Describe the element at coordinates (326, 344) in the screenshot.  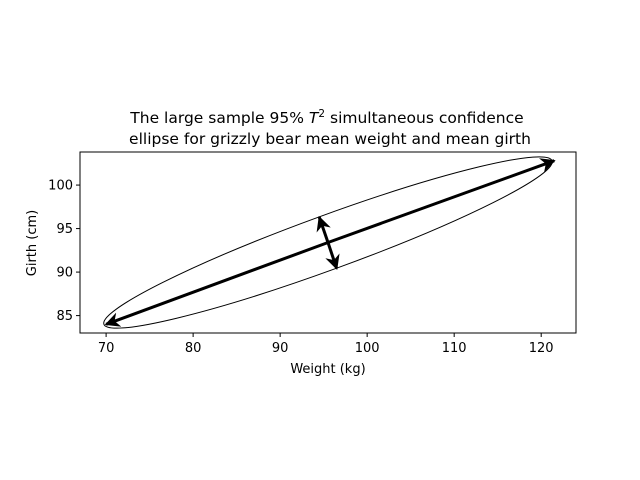
I see `x-axis: 70 80 90 100 110 120` at that location.